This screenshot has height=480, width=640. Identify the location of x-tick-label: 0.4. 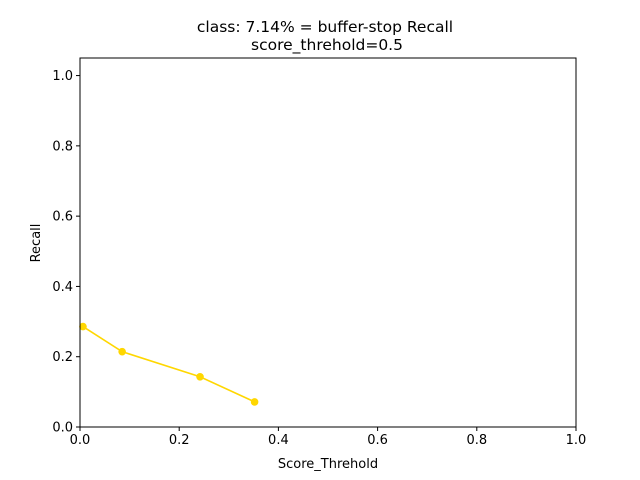
(278, 440).